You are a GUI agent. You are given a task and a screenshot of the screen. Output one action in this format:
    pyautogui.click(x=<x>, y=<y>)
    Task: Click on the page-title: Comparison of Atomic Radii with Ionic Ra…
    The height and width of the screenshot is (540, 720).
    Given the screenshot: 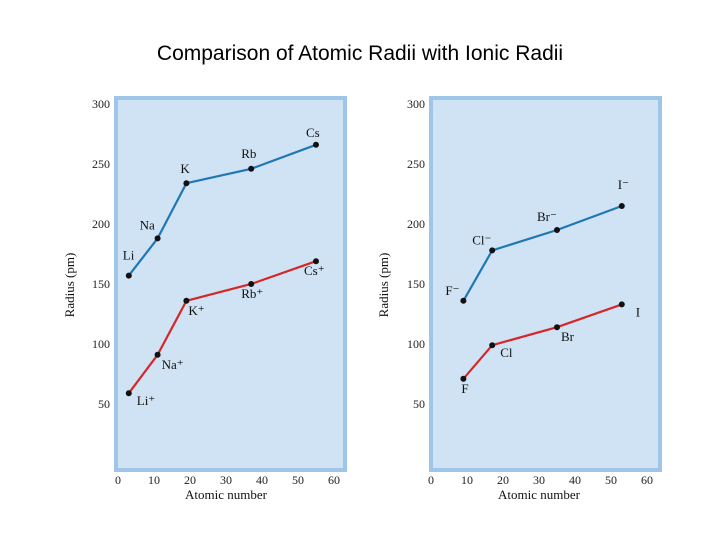 What is the action you would take?
    pyautogui.click(x=360, y=53)
    